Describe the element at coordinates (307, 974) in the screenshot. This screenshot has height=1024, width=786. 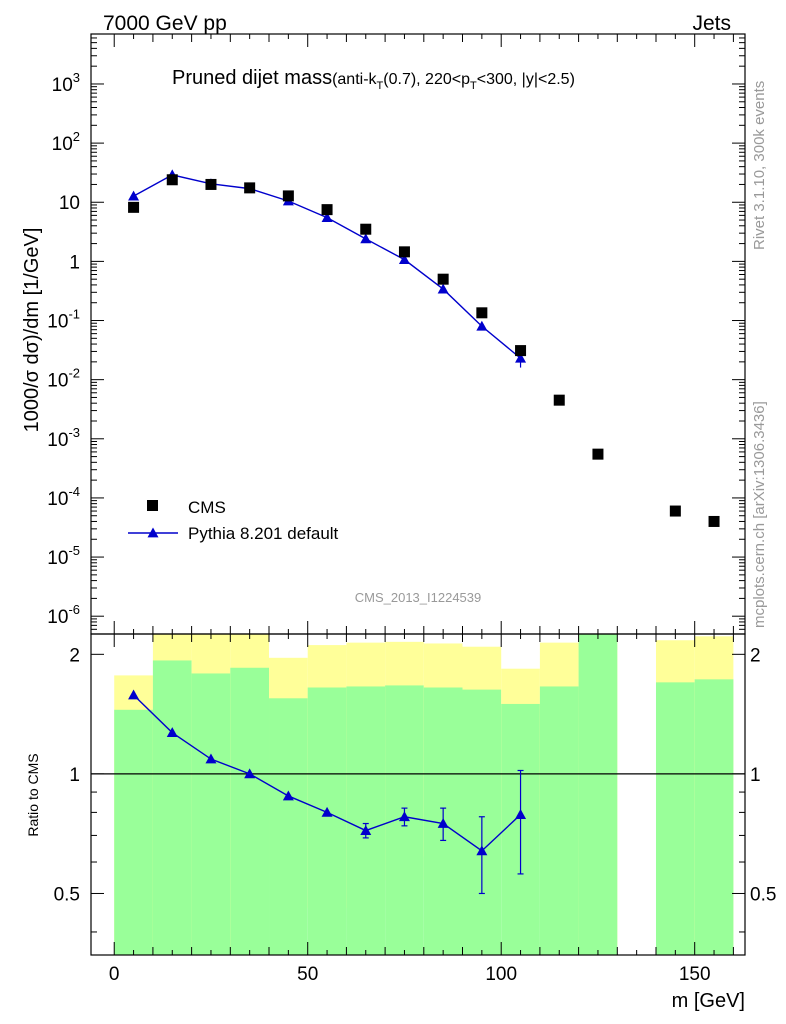
I see `x-tick-label: 50` at that location.